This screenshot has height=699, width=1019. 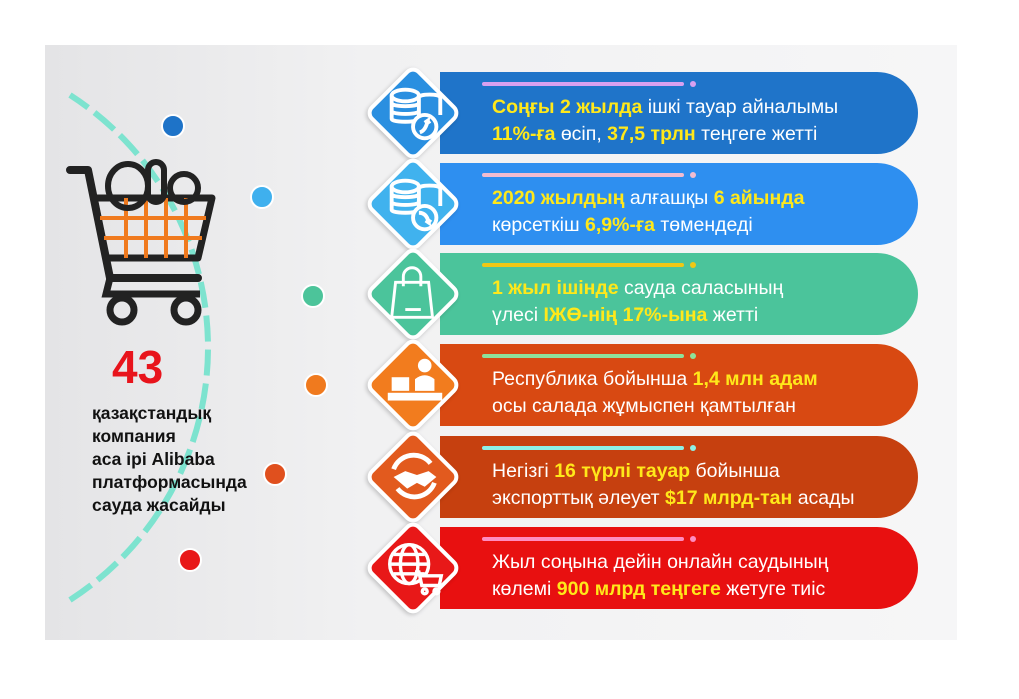 What do you see at coordinates (740, 107) in the screenshot?
I see `stat-text-segment: ішкі тауар айналымы` at bounding box center [740, 107].